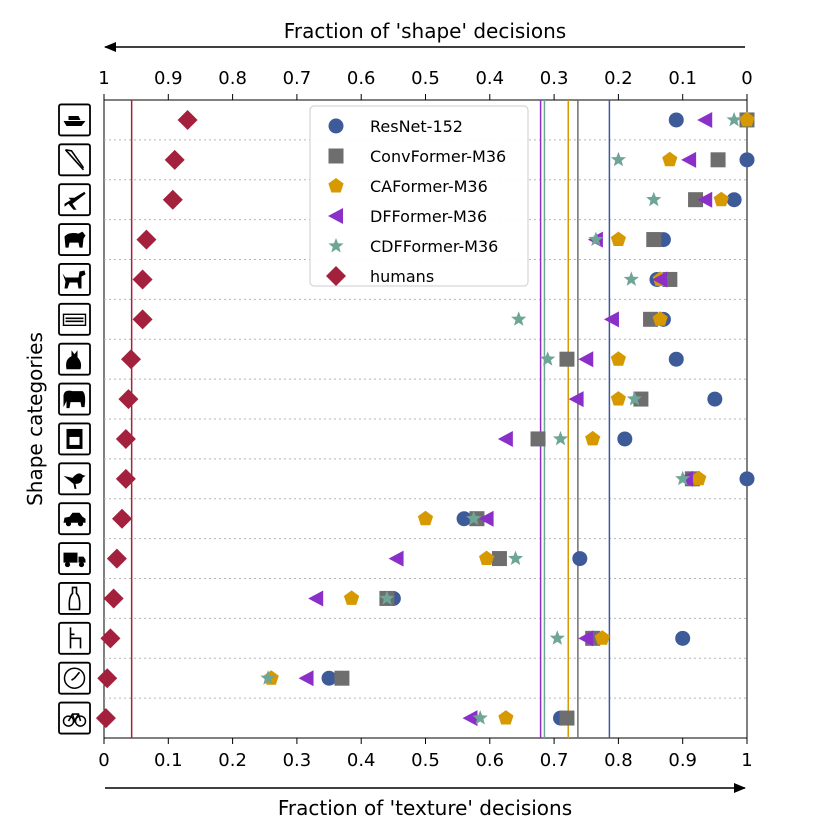 The image size is (830, 830). I want to click on category-icon-boat, so click(74, 120).